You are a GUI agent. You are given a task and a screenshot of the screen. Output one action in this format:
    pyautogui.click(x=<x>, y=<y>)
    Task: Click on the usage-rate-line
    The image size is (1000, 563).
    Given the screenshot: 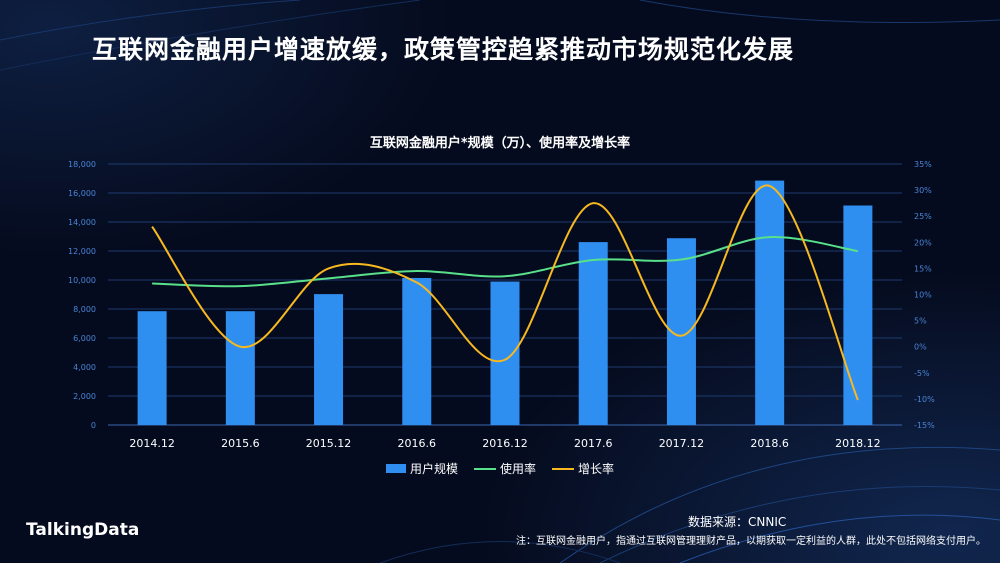 What is the action you would take?
    pyautogui.click(x=505, y=262)
    